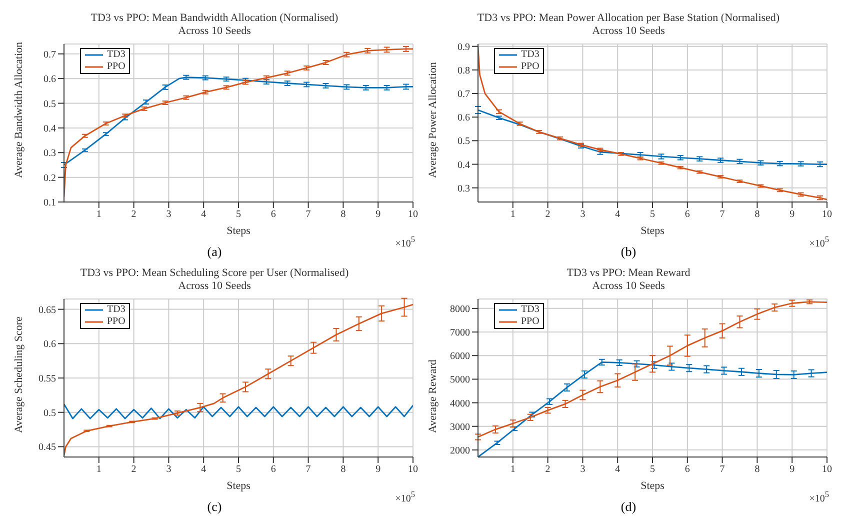 The image size is (843, 520). I want to click on y-tick-label: 7000, so click(460, 333).